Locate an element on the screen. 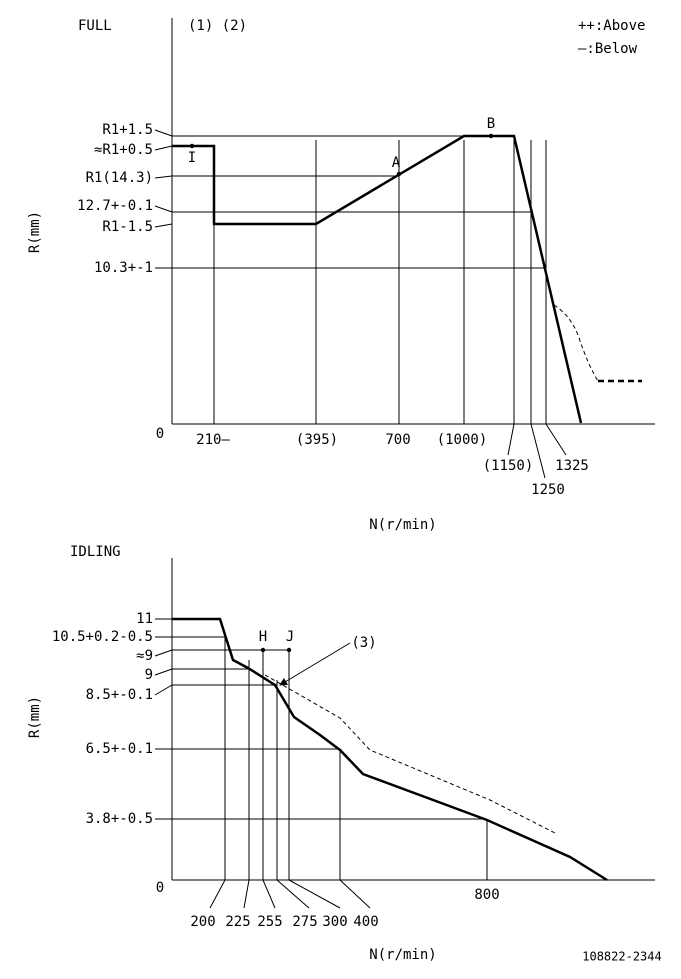 The width and height of the screenshot is (681, 979). chart-title: FULL is located at coordinates (95, 26).